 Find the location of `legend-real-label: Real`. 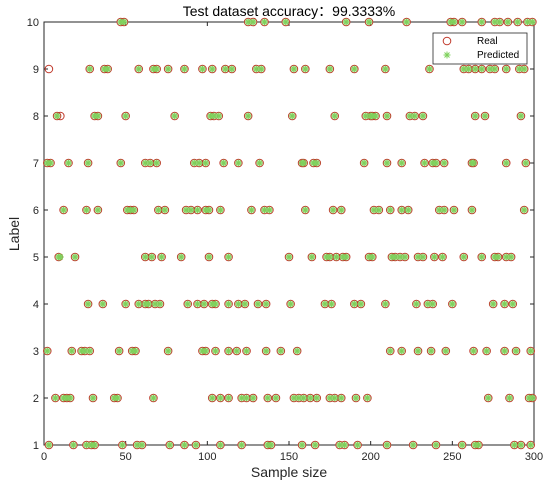

legend-real-label: Real is located at coordinates (487, 41).